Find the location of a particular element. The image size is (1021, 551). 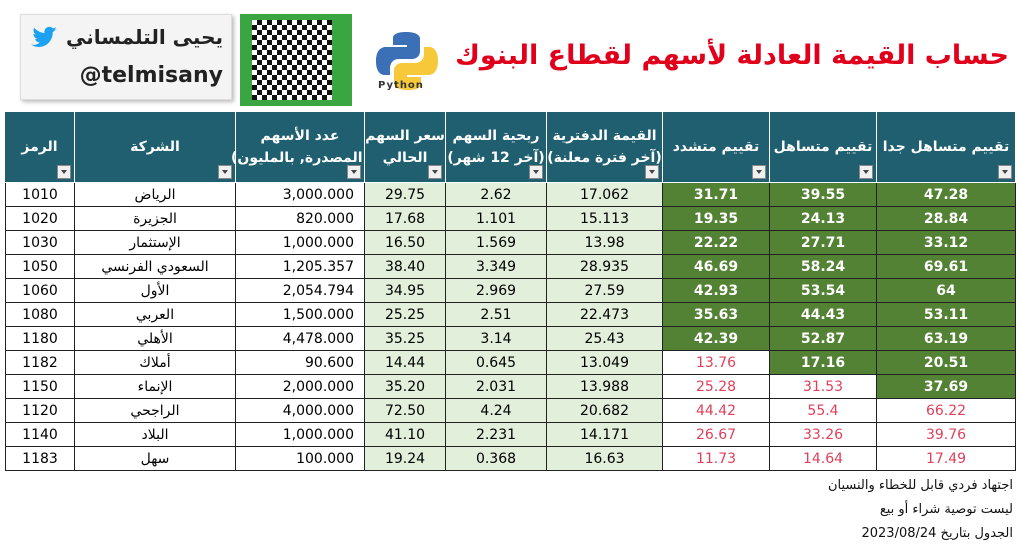

table-cell: 1120 is located at coordinates (40, 411).